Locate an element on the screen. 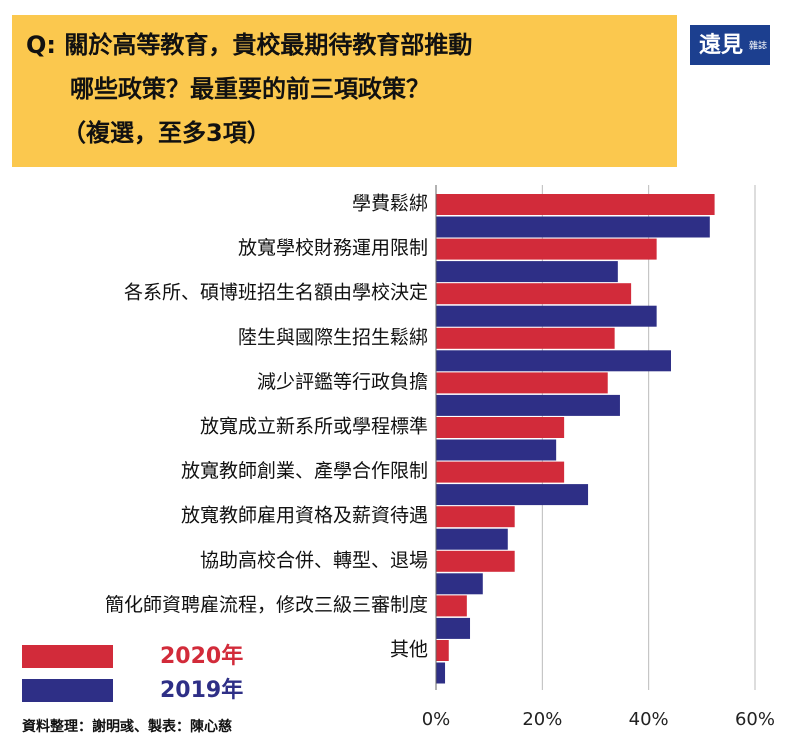 The width and height of the screenshot is (791, 753). logo: 遠見 is located at coordinates (721, 45).